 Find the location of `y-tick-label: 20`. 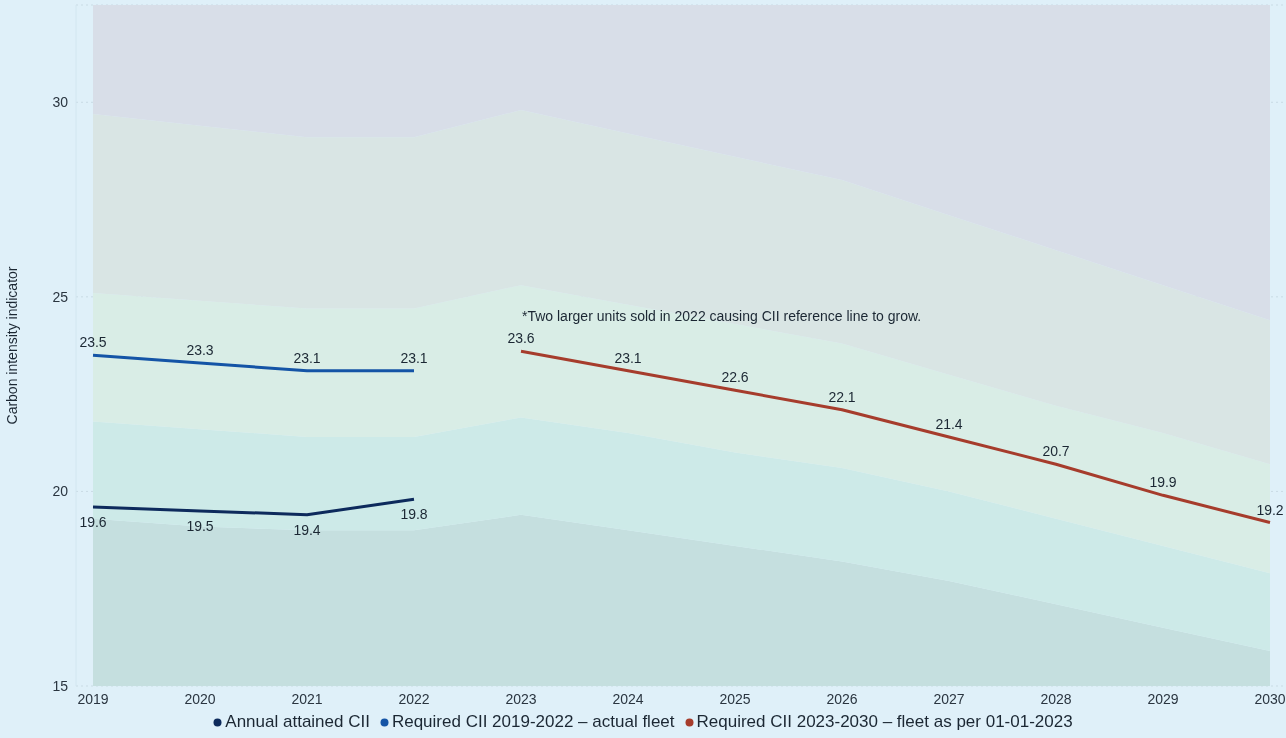

y-tick-label: 20 is located at coordinates (60, 491).